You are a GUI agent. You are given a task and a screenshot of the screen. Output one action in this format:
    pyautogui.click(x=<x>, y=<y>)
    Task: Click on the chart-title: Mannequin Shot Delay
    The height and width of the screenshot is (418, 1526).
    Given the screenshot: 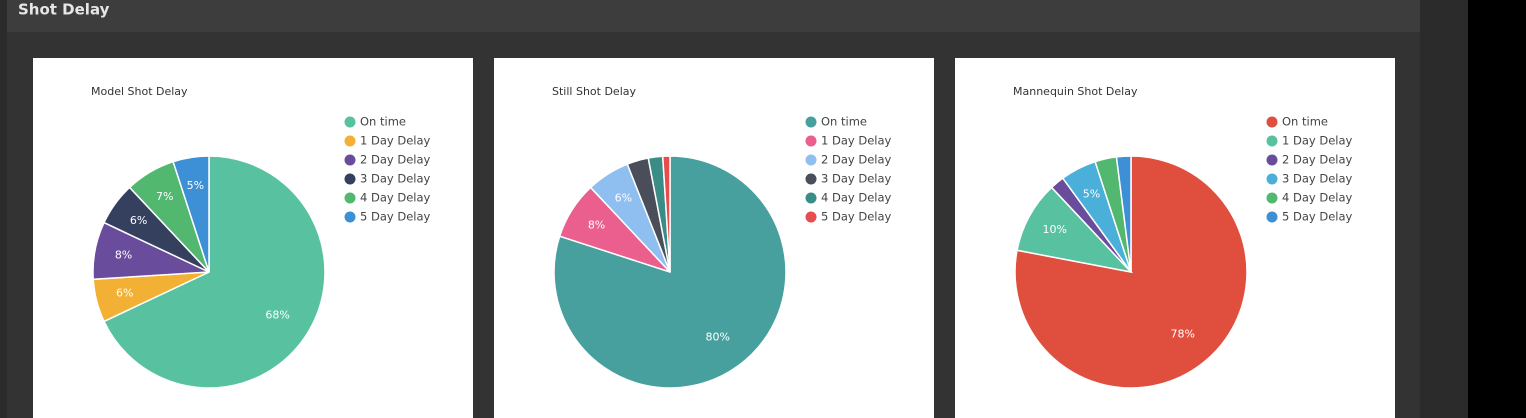 What is the action you would take?
    pyautogui.click(x=1075, y=91)
    